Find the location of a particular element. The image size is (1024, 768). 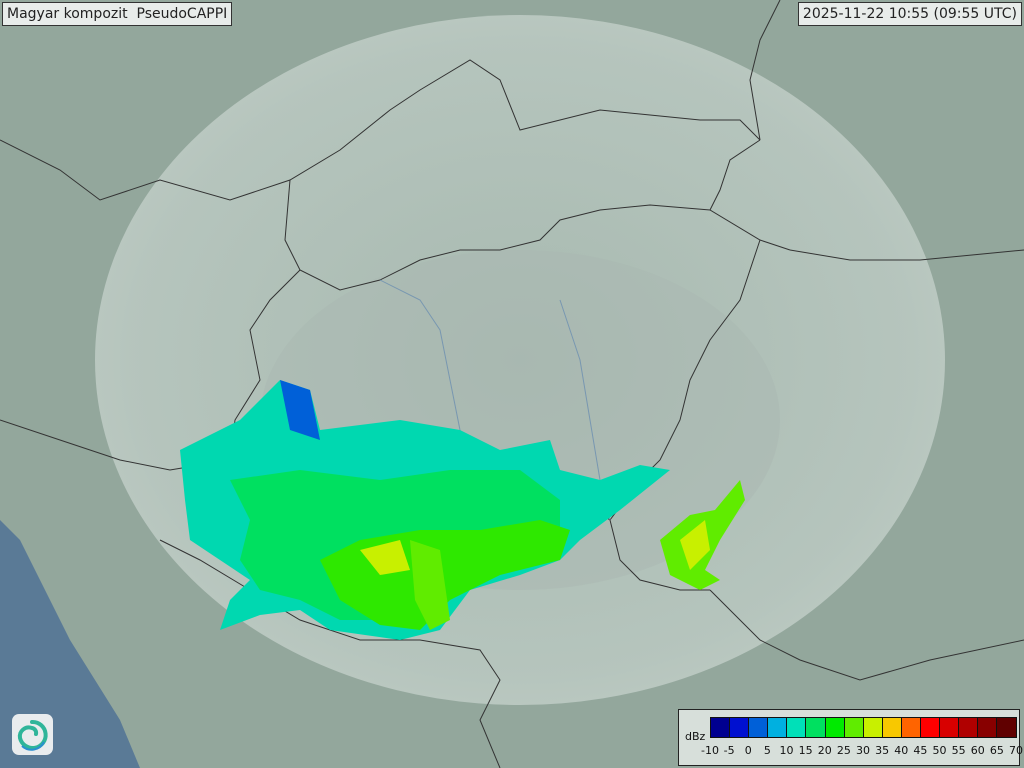

legend-ticks: -10 -5 0 5 10 15 20 25 30 35 40 45 50 55 60 65 70 is located at coordinates (862, 751).